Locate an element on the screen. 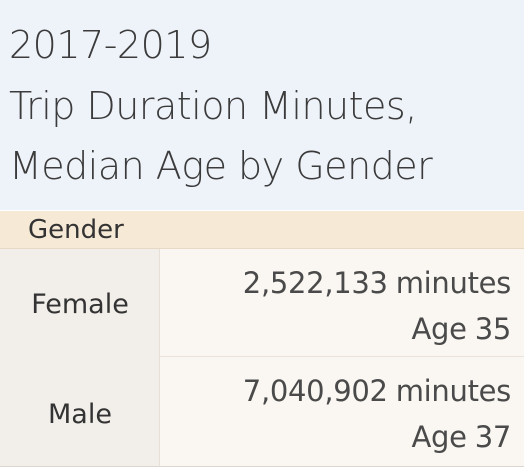 This screenshot has height=468, width=524. age-value: 35 is located at coordinates (493, 329).